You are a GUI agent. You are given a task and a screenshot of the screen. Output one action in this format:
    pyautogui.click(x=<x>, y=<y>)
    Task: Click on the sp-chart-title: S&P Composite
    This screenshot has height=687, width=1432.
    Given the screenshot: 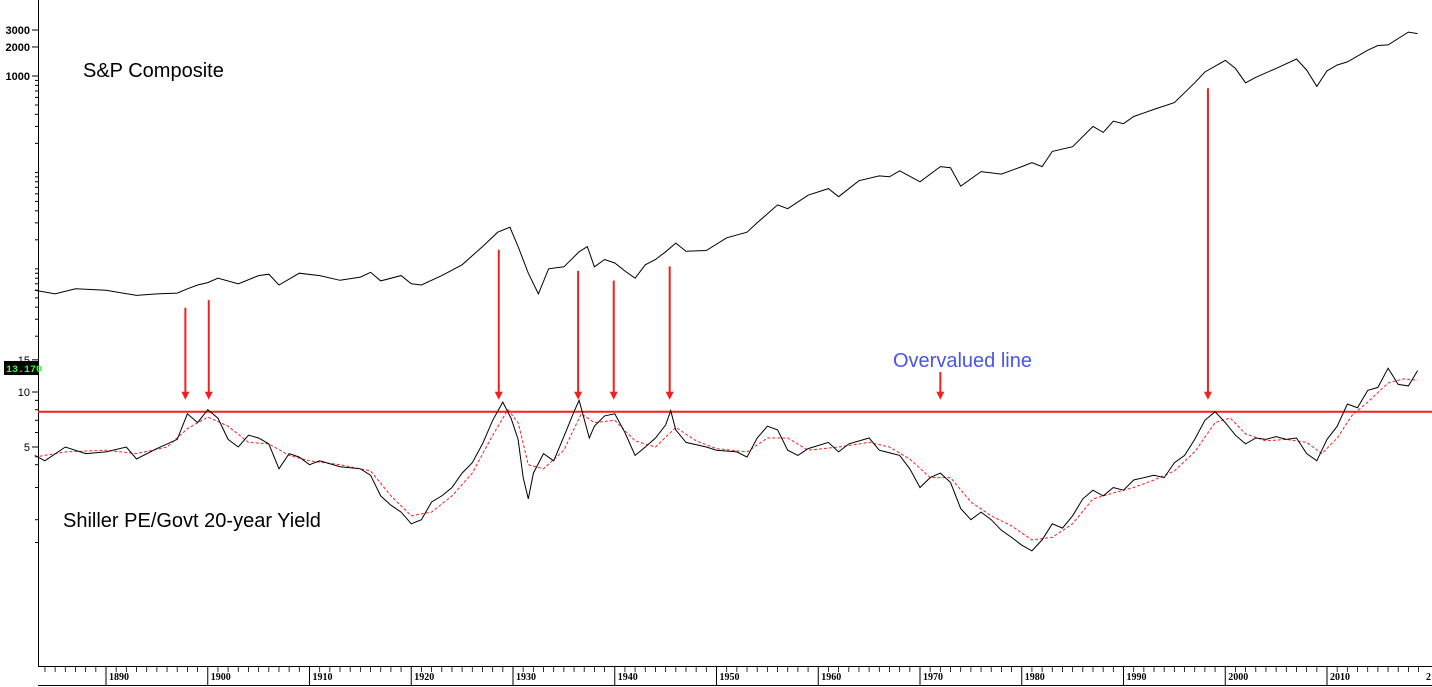 What is the action you would take?
    pyautogui.click(x=153, y=71)
    